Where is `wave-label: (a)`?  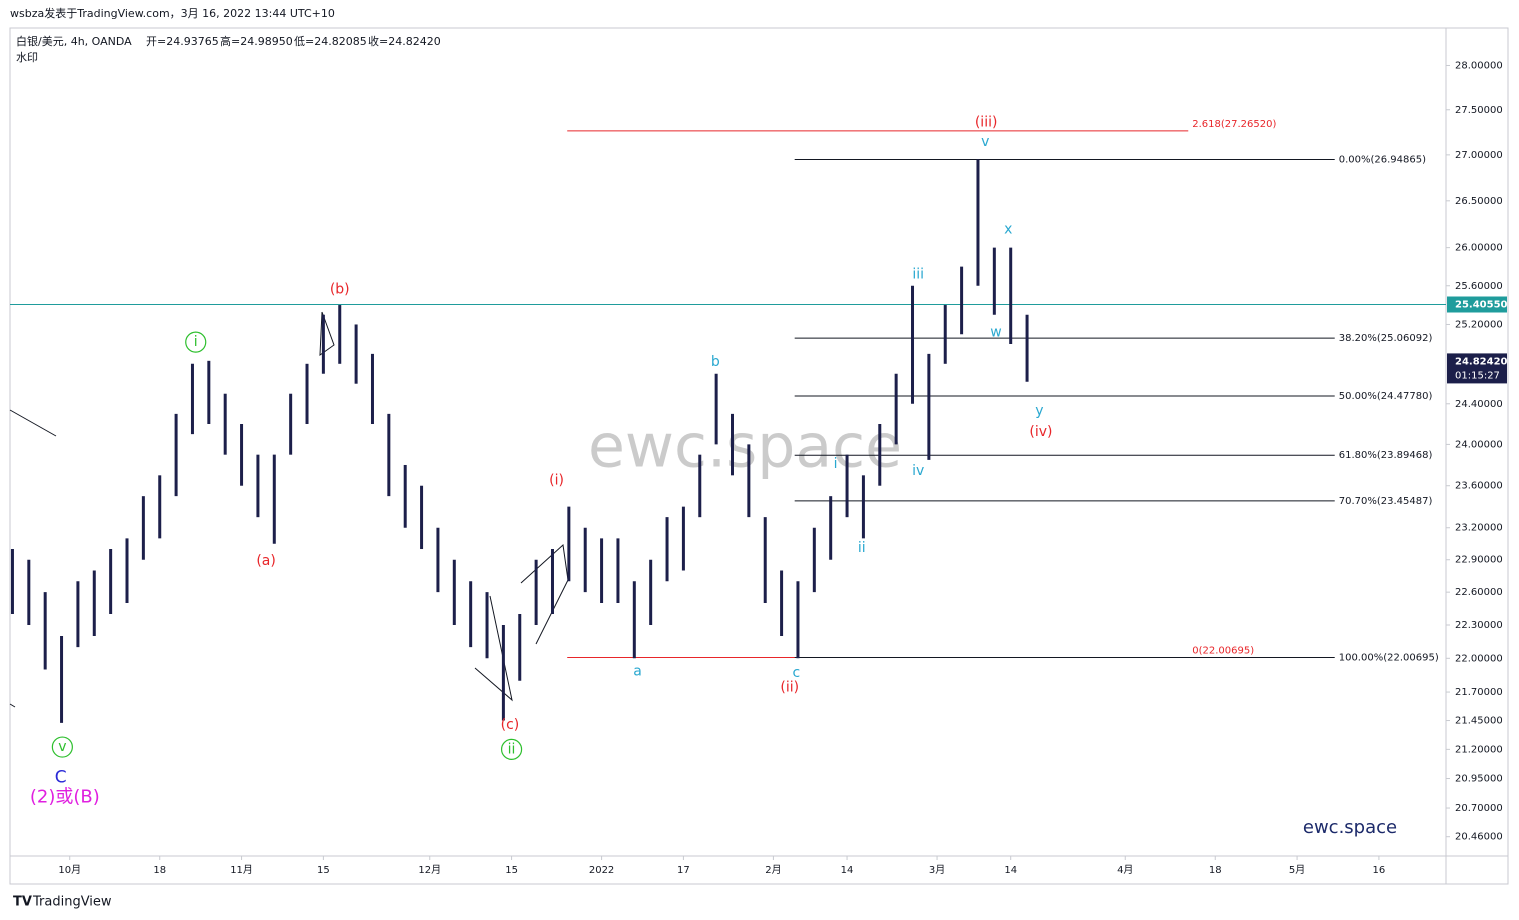 wave-label: (a) is located at coordinates (266, 561).